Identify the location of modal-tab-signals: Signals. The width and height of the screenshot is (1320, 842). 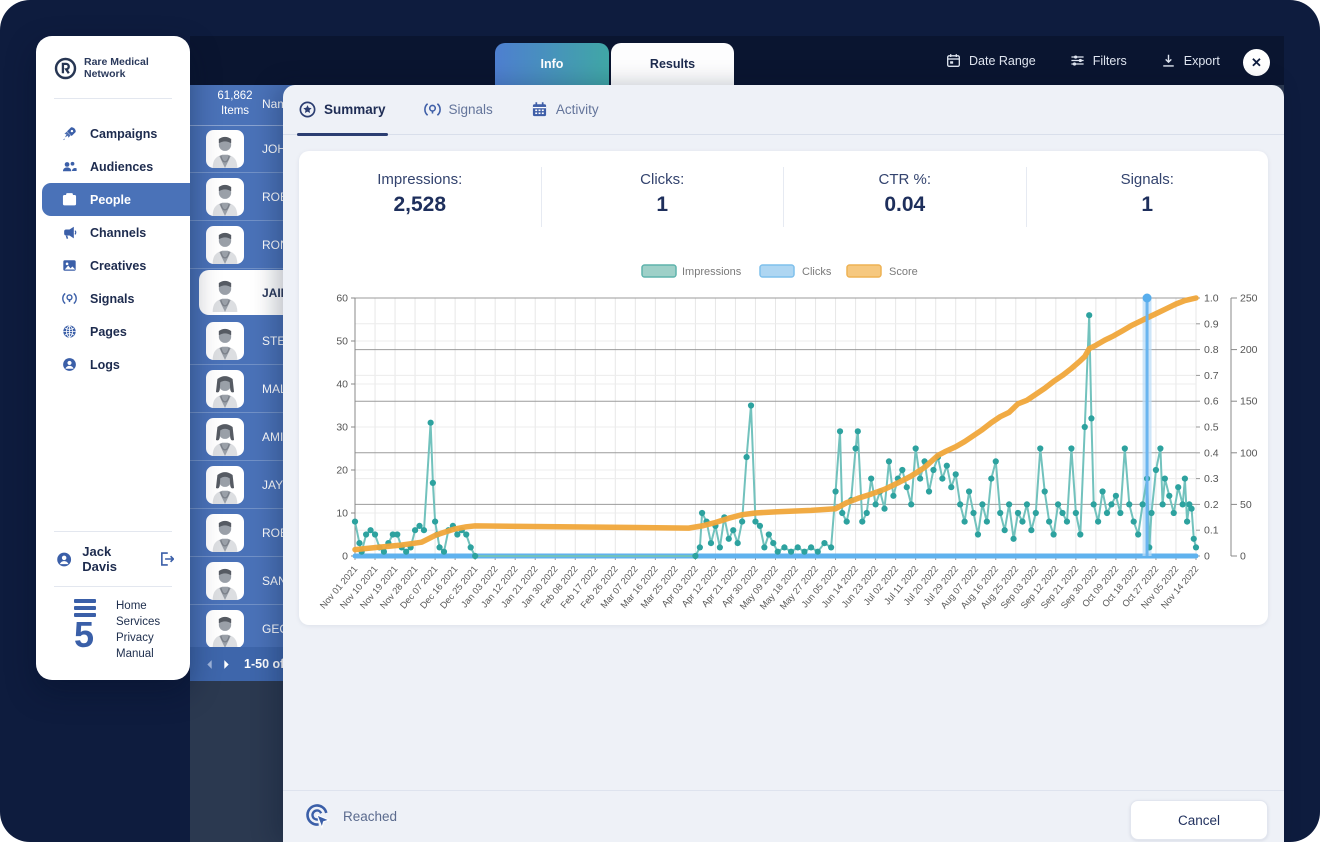
(458, 109).